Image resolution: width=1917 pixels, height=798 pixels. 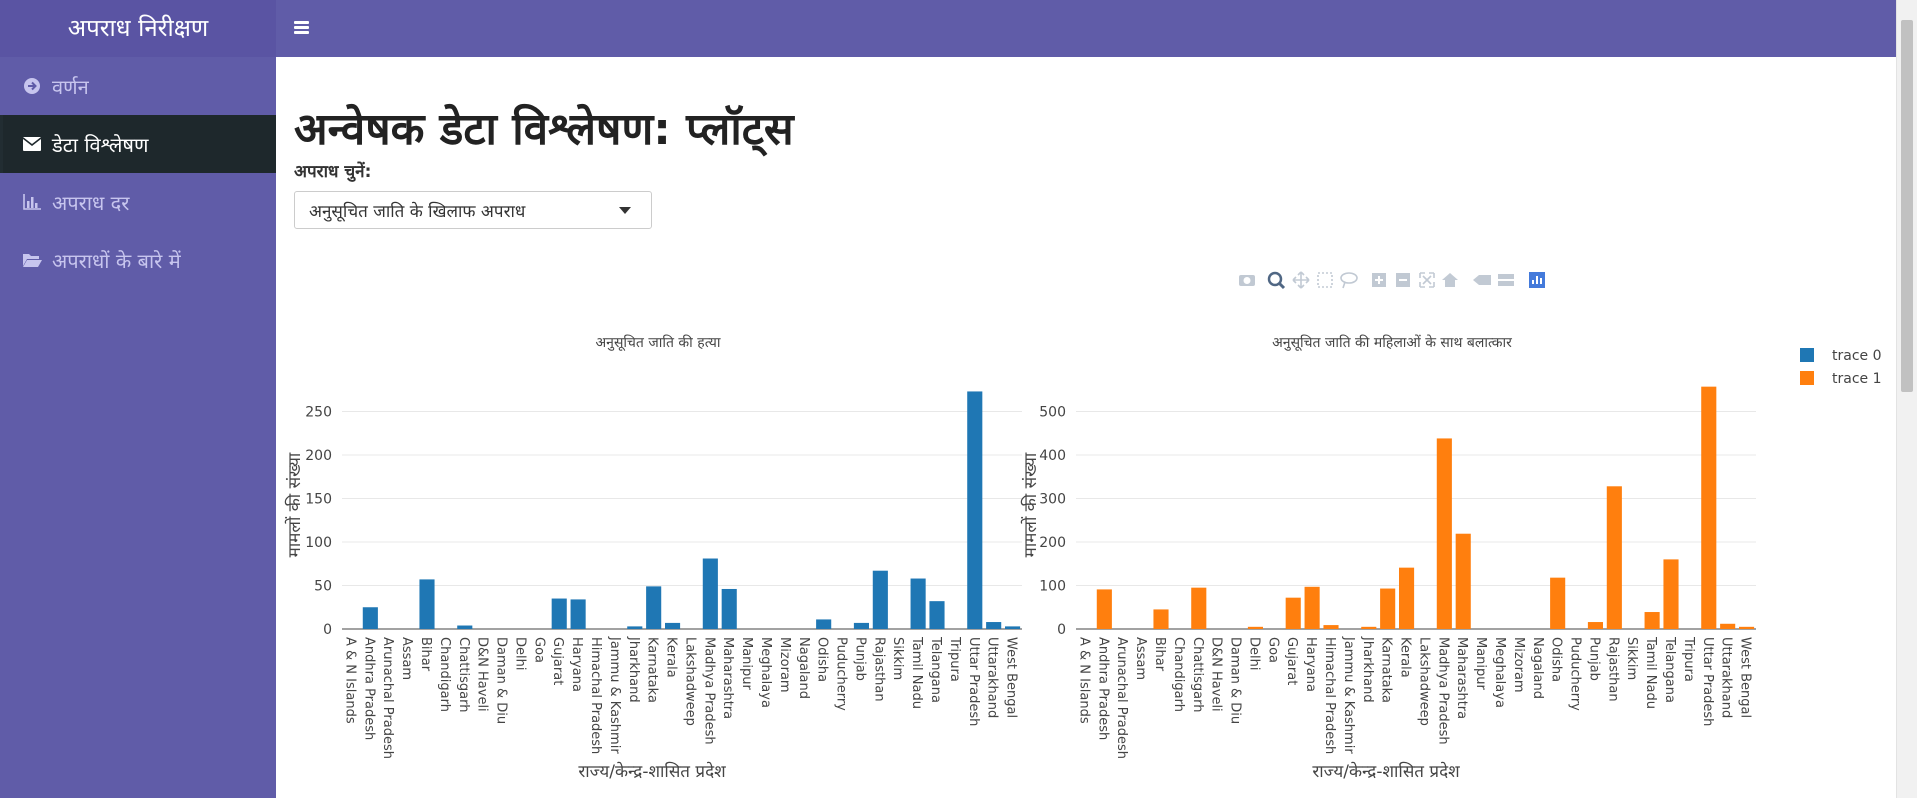 I want to click on x-tick-label: Himachal Pradesh, so click(x=1329, y=695).